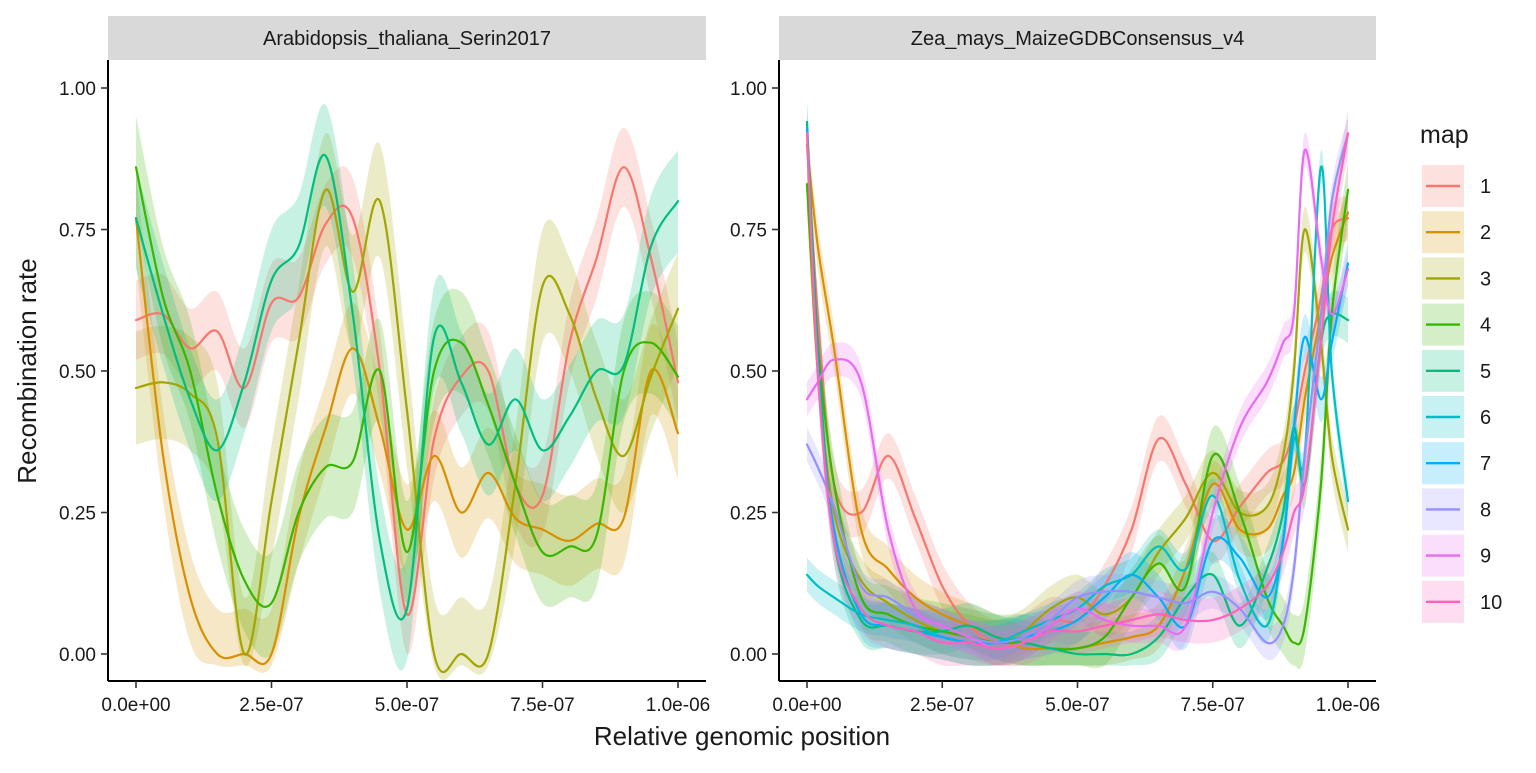 The height and width of the screenshot is (773, 1536). I want to click on facet-strip-label: Zea_mays_MaizeGDBConsensus_v4, so click(1078, 39).